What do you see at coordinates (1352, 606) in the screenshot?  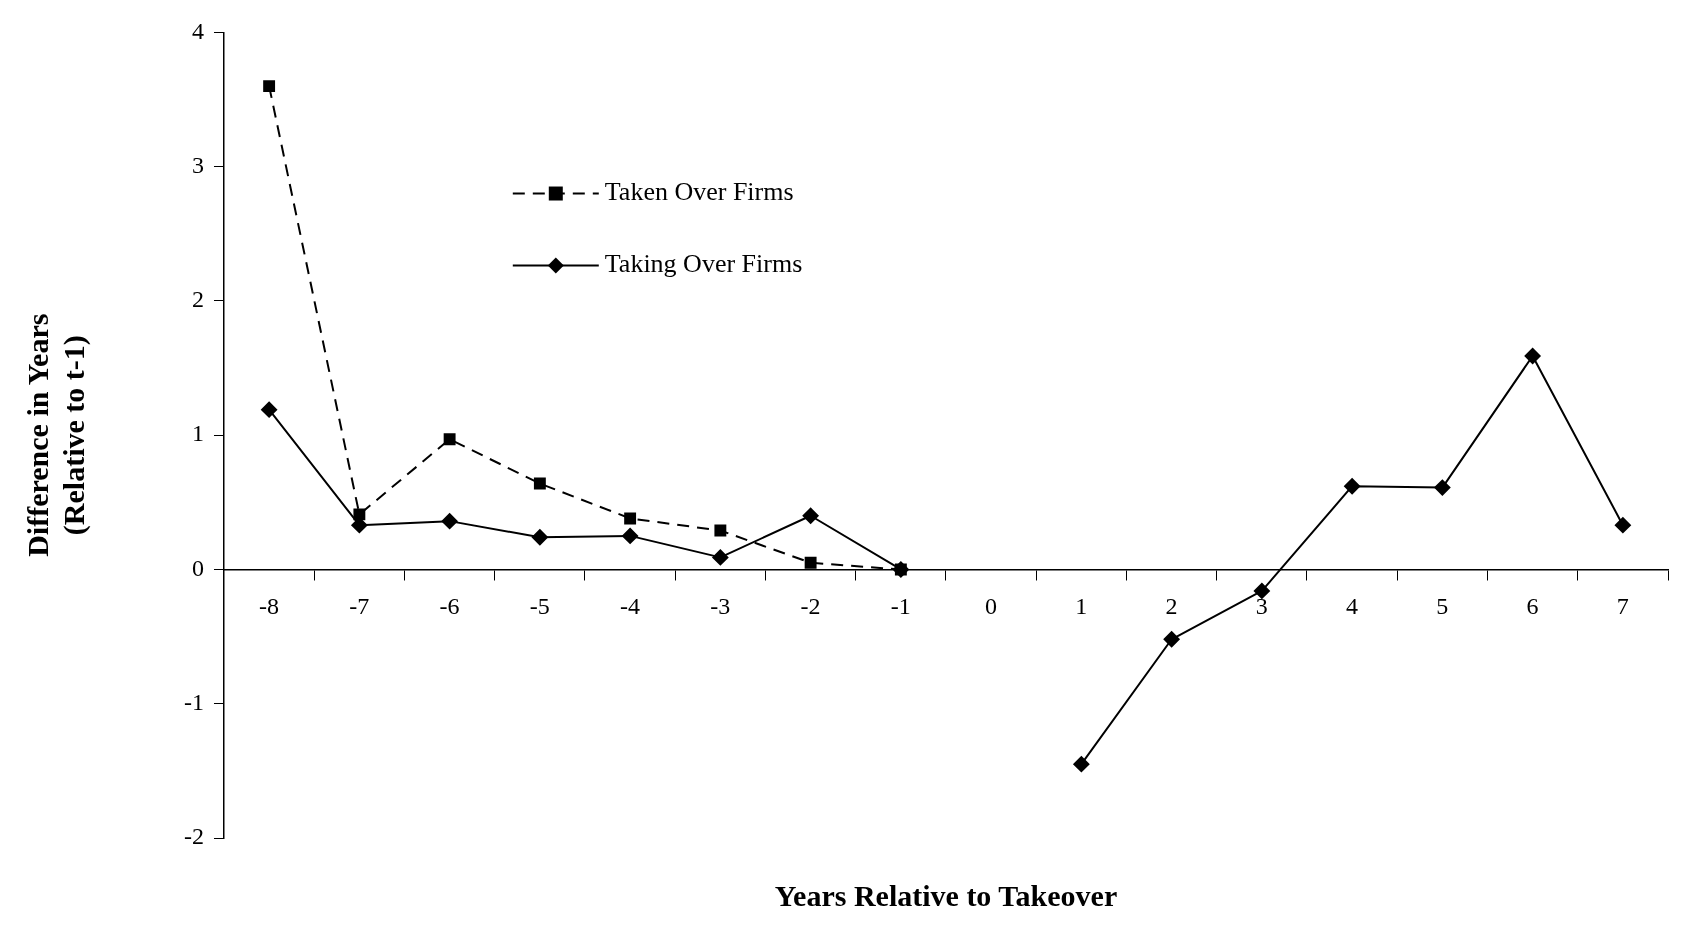 I see `x-tick-label: 4` at bounding box center [1352, 606].